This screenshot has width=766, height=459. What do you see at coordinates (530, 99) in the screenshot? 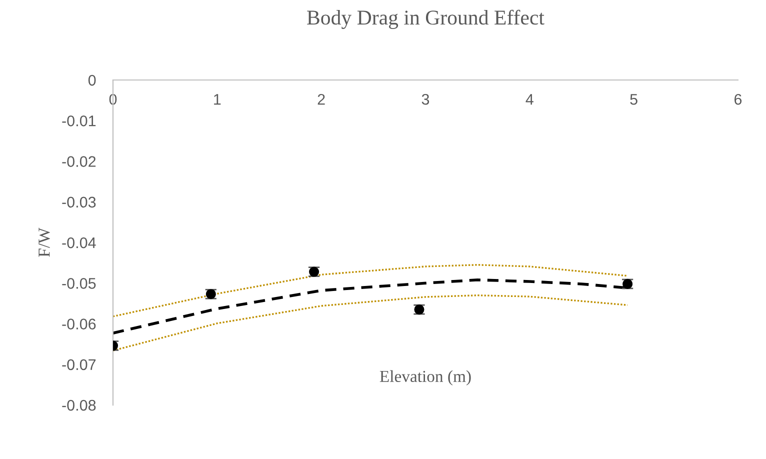
I see `x-tick-label: 4` at bounding box center [530, 99].